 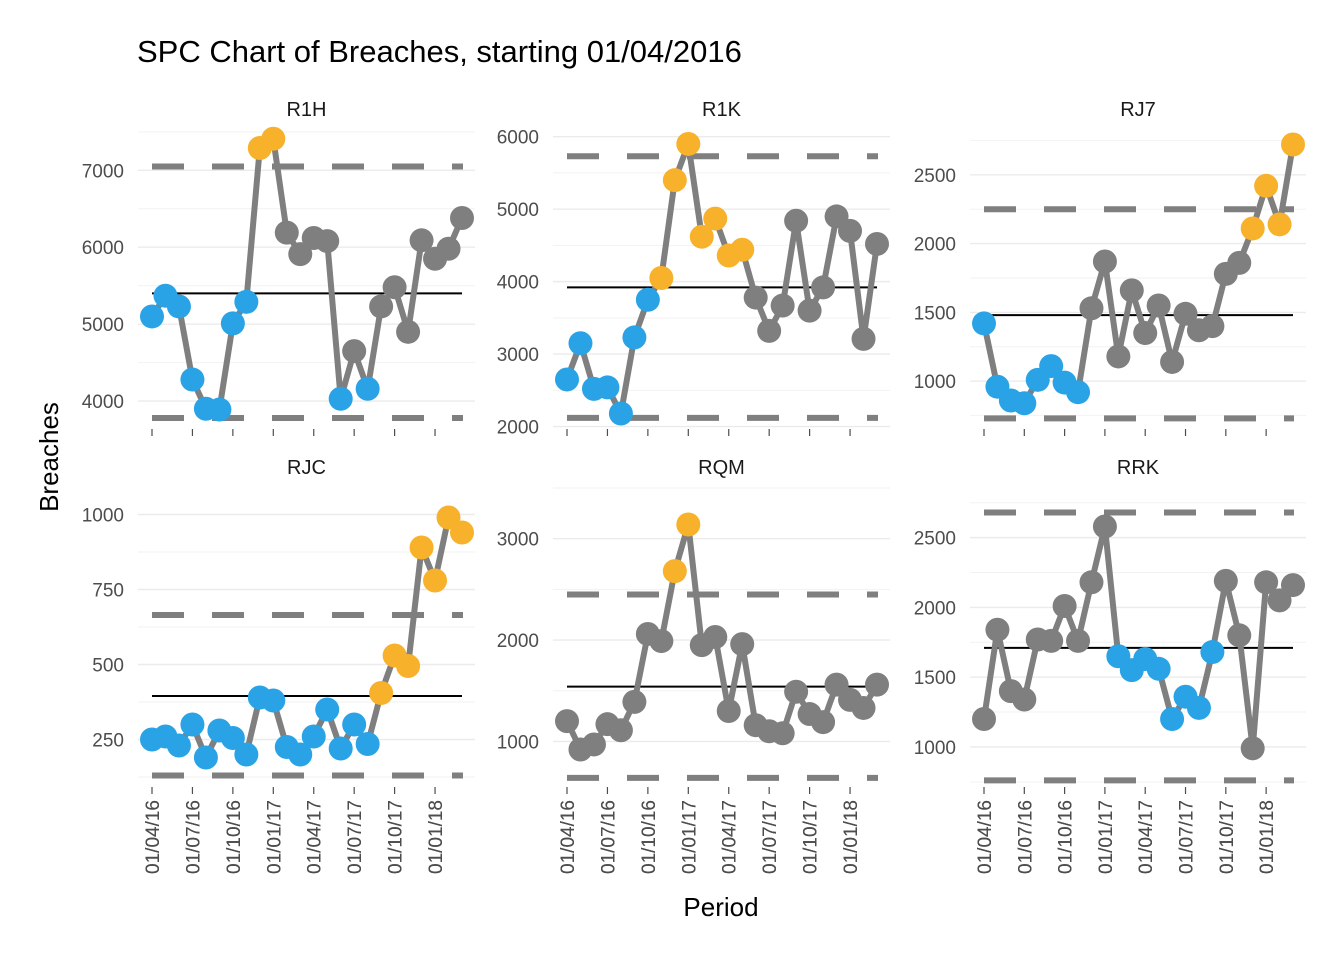 What do you see at coordinates (307, 274) in the screenshot?
I see `series-line` at bounding box center [307, 274].